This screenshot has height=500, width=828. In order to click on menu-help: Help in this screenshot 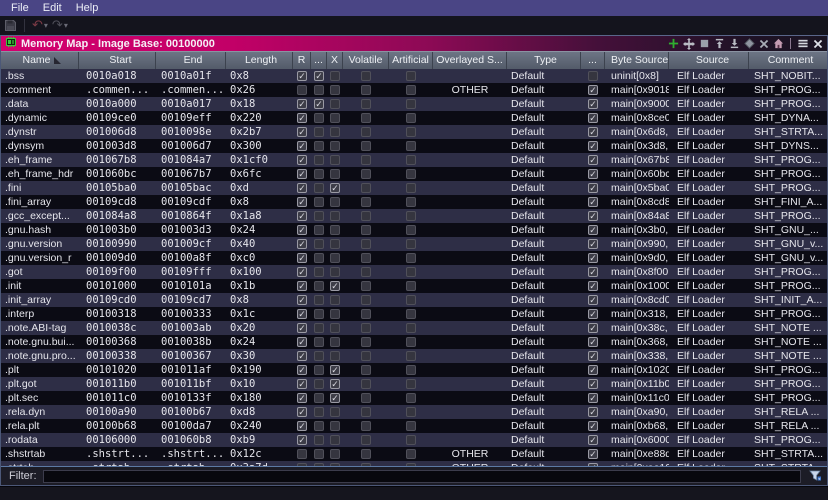, I will do `click(87, 8)`.